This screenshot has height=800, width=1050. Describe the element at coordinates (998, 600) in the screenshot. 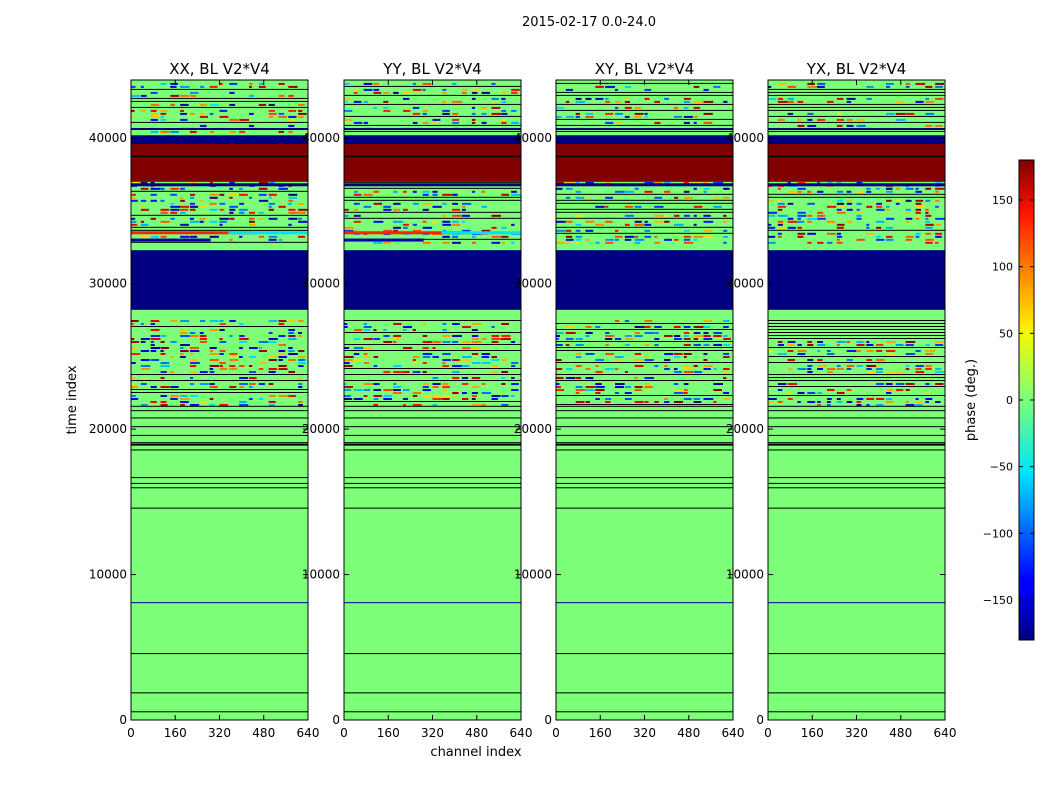

I see `colorbar-tick-label: −150` at that location.